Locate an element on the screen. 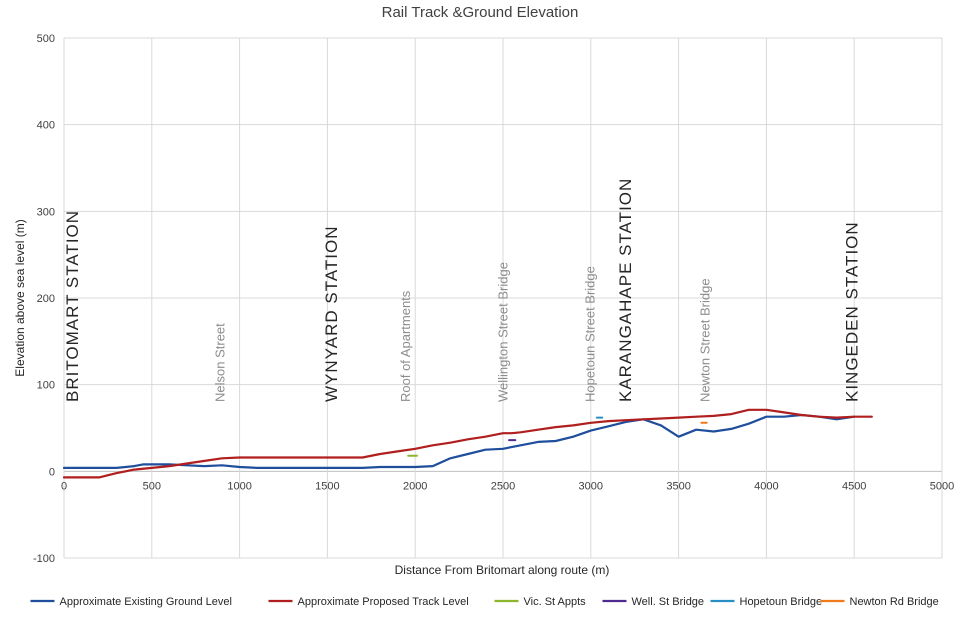  x-tick-label: 4000 is located at coordinates (766, 486).